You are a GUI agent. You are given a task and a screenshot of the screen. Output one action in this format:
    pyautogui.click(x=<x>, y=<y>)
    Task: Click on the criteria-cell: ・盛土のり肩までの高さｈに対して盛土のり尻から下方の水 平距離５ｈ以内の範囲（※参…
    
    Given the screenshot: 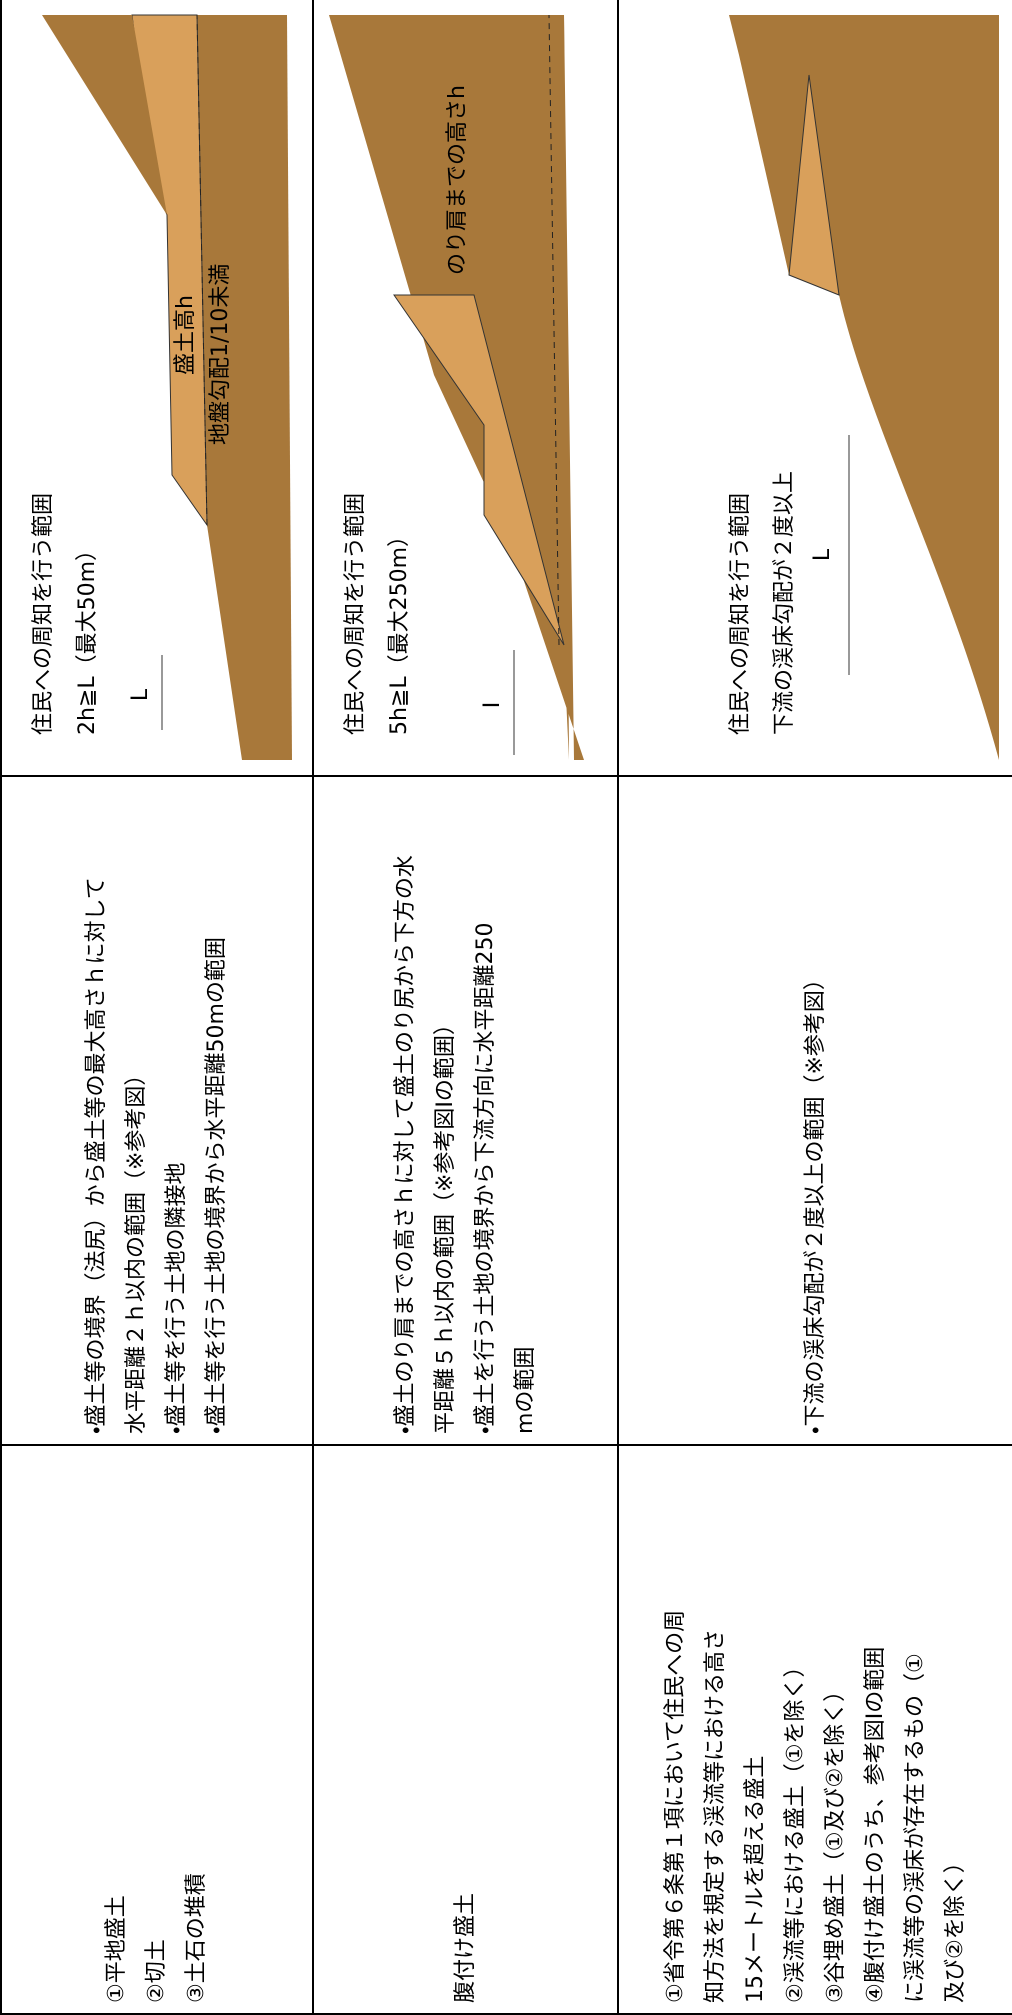 What is the action you would take?
    pyautogui.click(x=465, y=1110)
    